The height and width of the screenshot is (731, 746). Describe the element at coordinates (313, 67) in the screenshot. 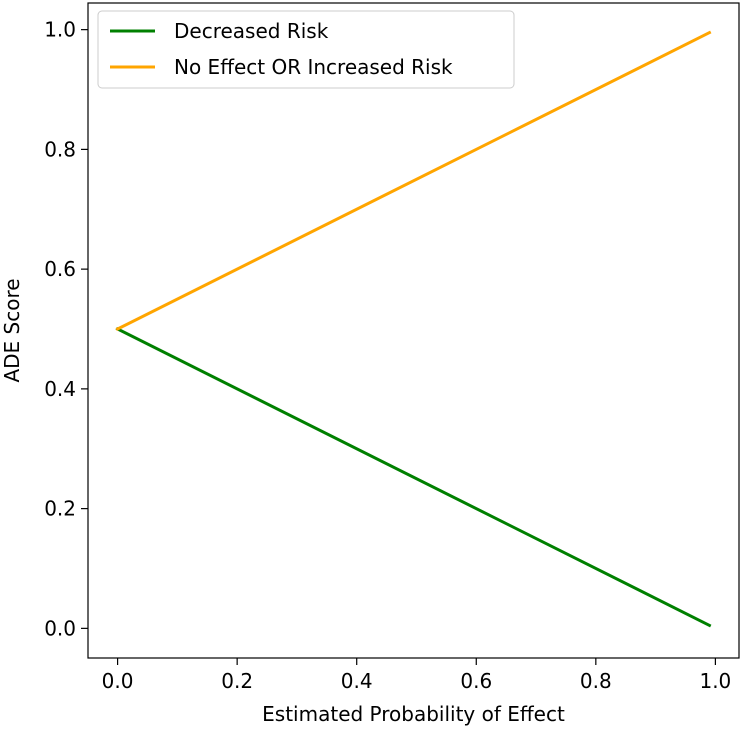

I see `legend-label-no-effect-or-increased-risk: No Effect OR Increased Risk` at that location.